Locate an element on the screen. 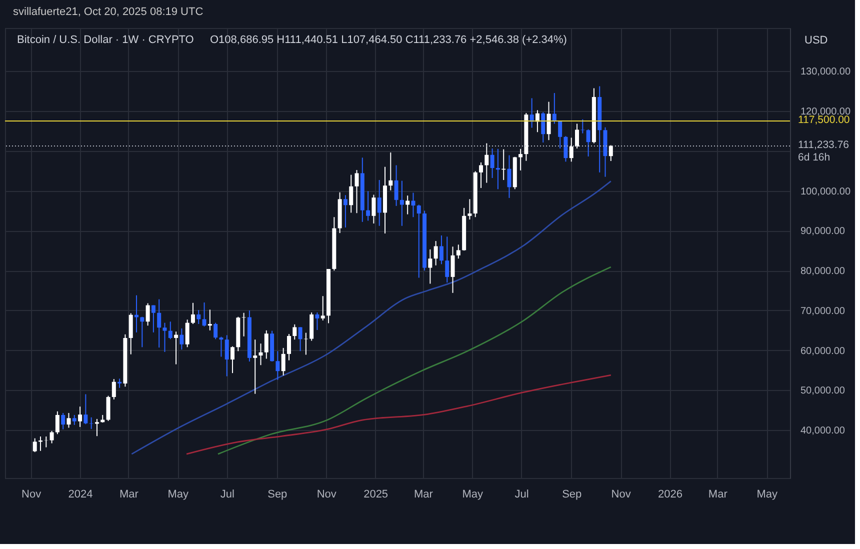 Image resolution: width=860 pixels, height=549 pixels. x-tick-label: 2025 is located at coordinates (376, 494).